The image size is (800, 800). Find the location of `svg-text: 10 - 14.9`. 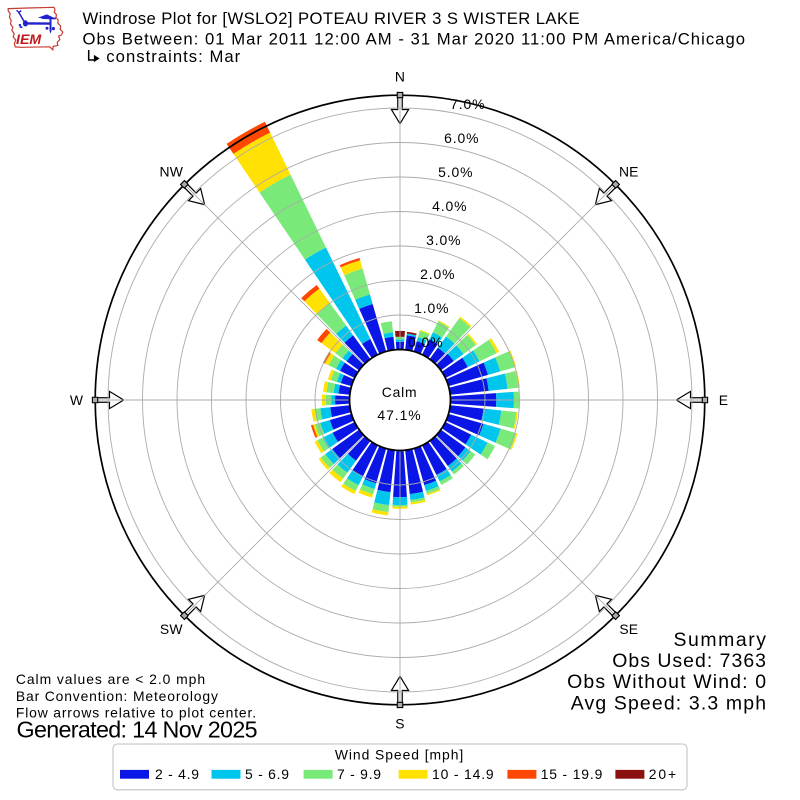

svg-text: 10 - 14.9 is located at coordinates (463, 774).